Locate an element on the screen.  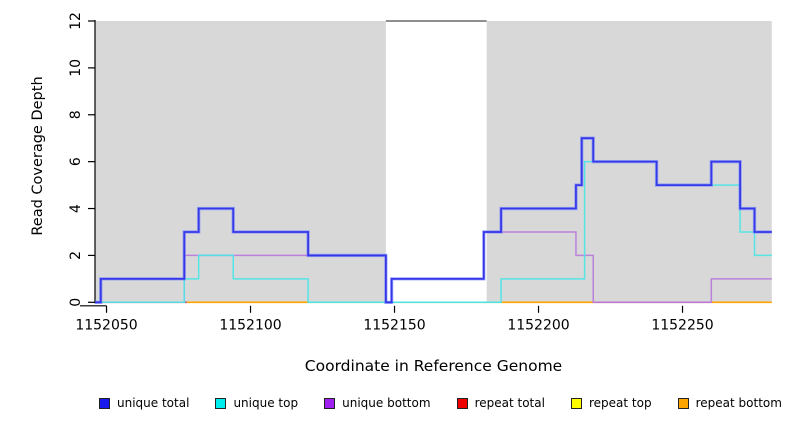
legend-label: unique top is located at coordinates (266, 403).